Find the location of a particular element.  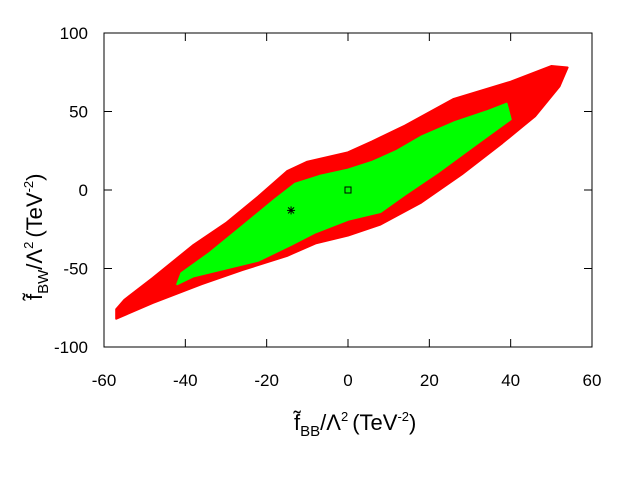

x-tick-label-5: 40 is located at coordinates (510, 380).